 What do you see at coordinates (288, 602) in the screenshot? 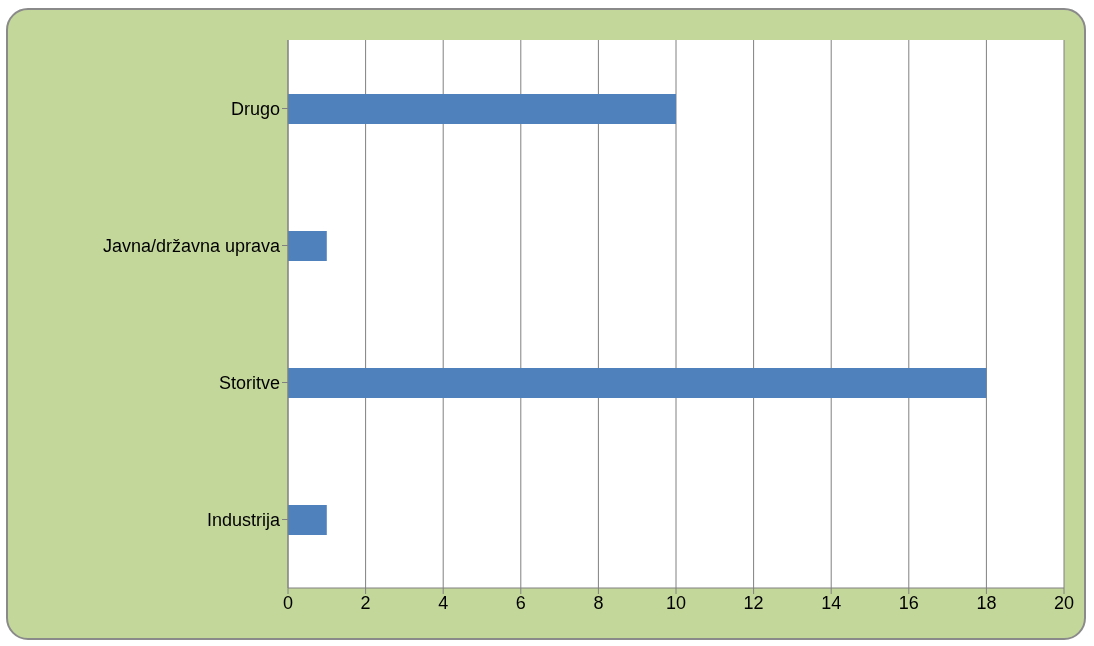
I see `x-tick-label: 0` at bounding box center [288, 602].